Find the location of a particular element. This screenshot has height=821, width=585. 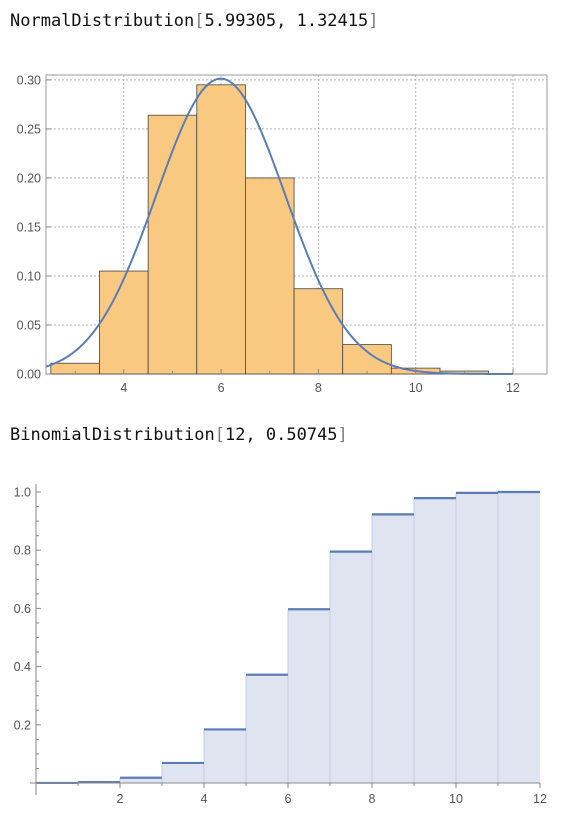

y-tick-label: 0.2 is located at coordinates (22, 725).